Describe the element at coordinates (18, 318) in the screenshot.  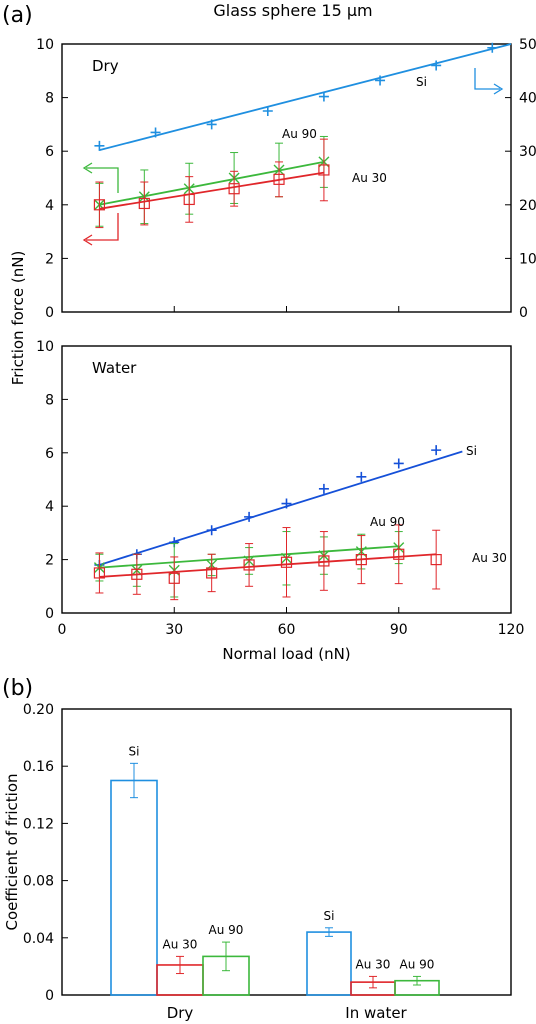
I see `friction-force-axis-label: Friction force (nN)` at that location.